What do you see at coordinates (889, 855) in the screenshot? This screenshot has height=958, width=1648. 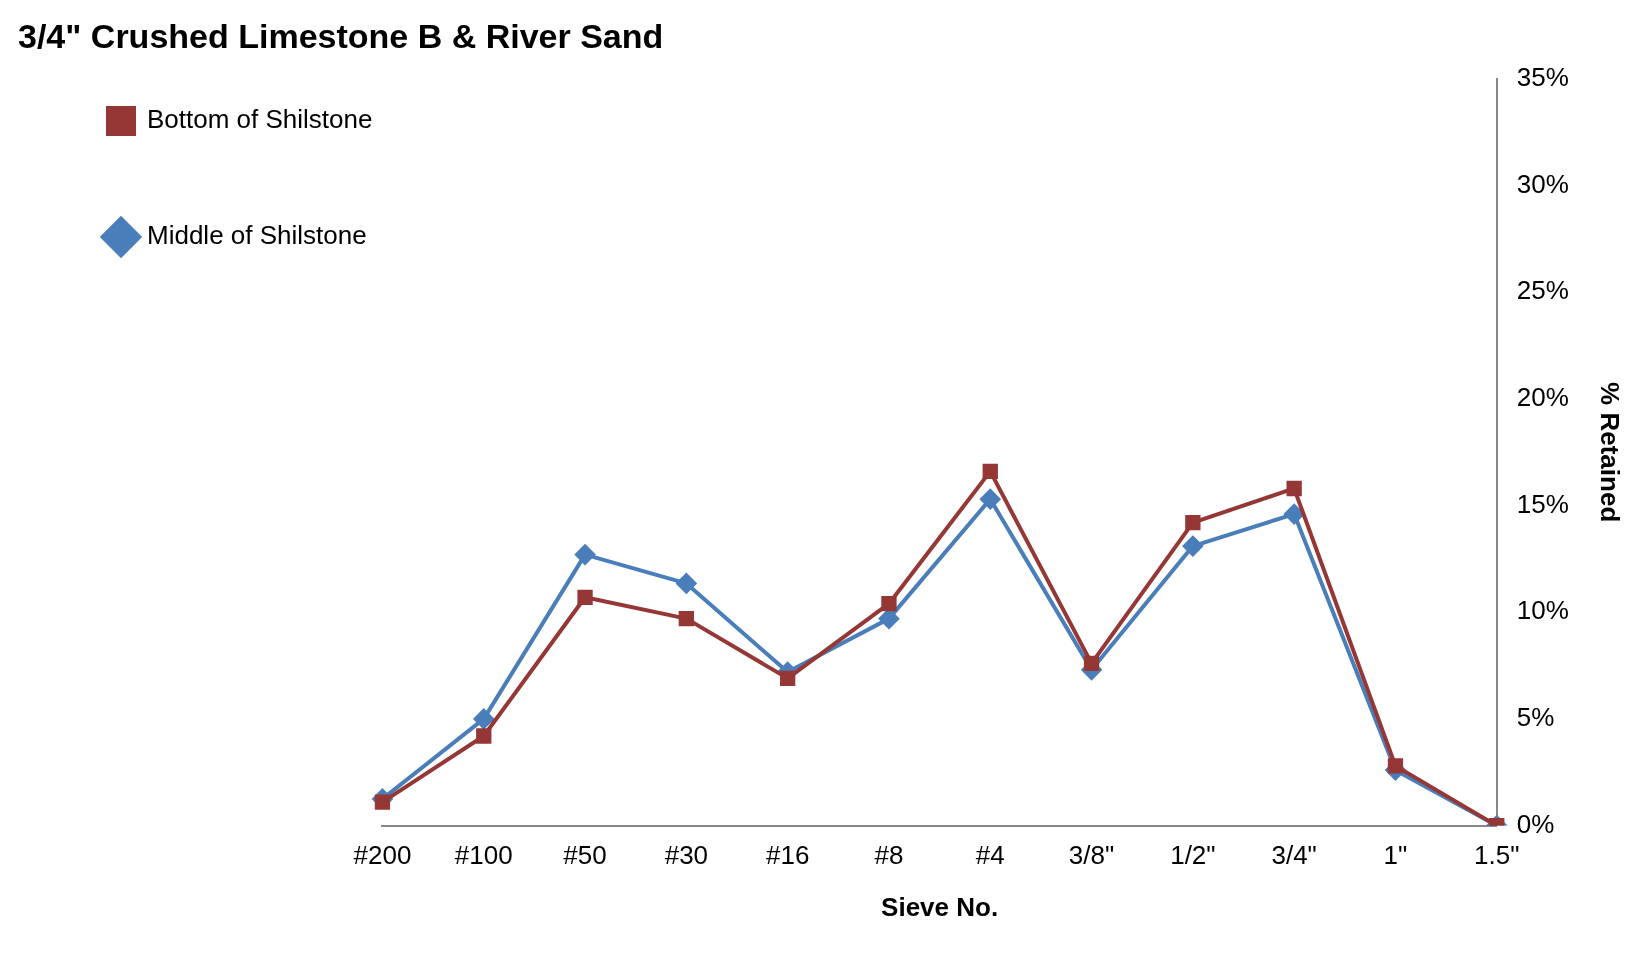 I see `x-tick-label: #8` at bounding box center [889, 855].